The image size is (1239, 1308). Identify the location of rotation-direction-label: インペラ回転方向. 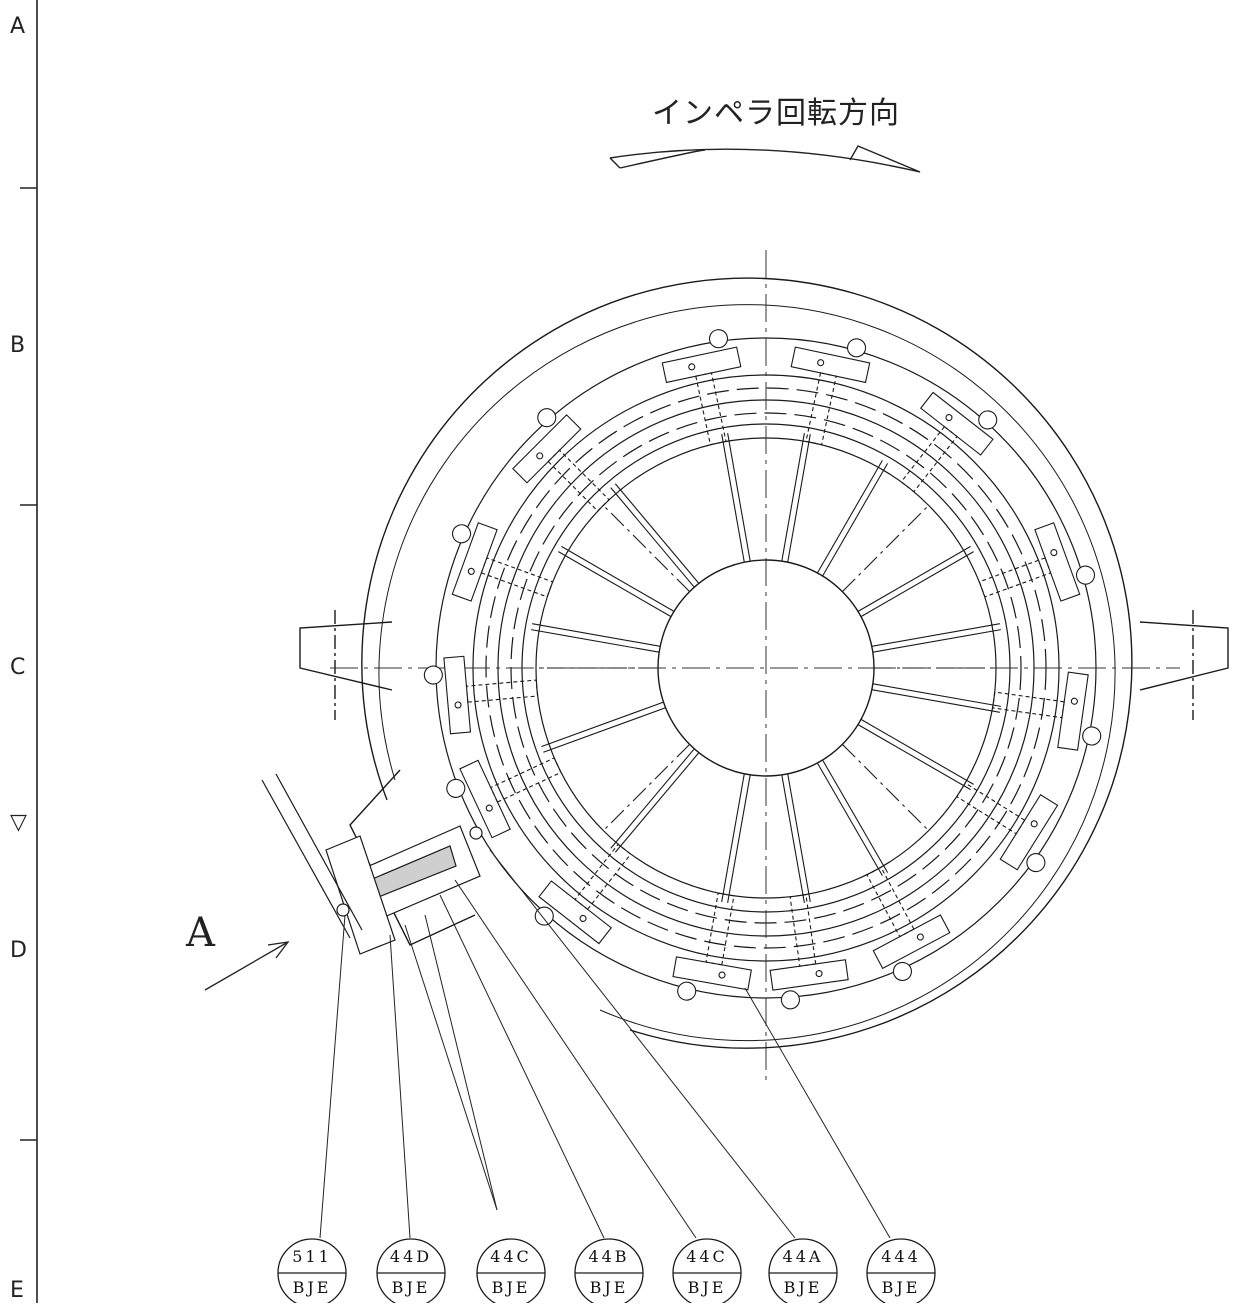
(776, 113).